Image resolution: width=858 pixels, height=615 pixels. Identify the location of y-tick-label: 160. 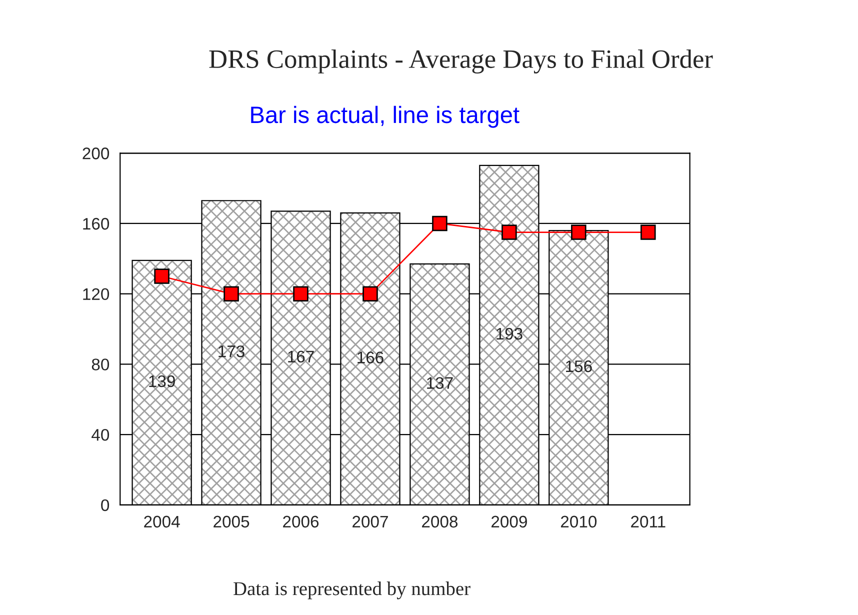
(96, 224).